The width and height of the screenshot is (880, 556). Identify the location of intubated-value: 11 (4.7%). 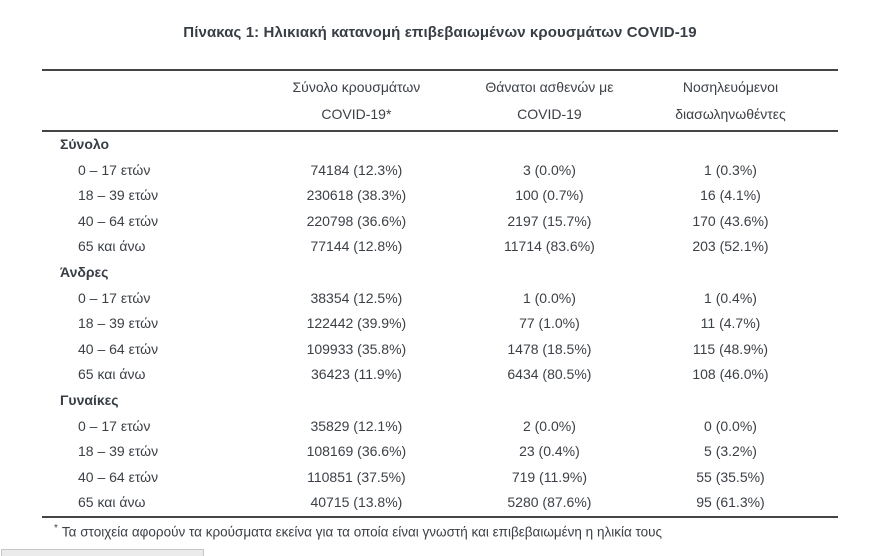
(730, 323).